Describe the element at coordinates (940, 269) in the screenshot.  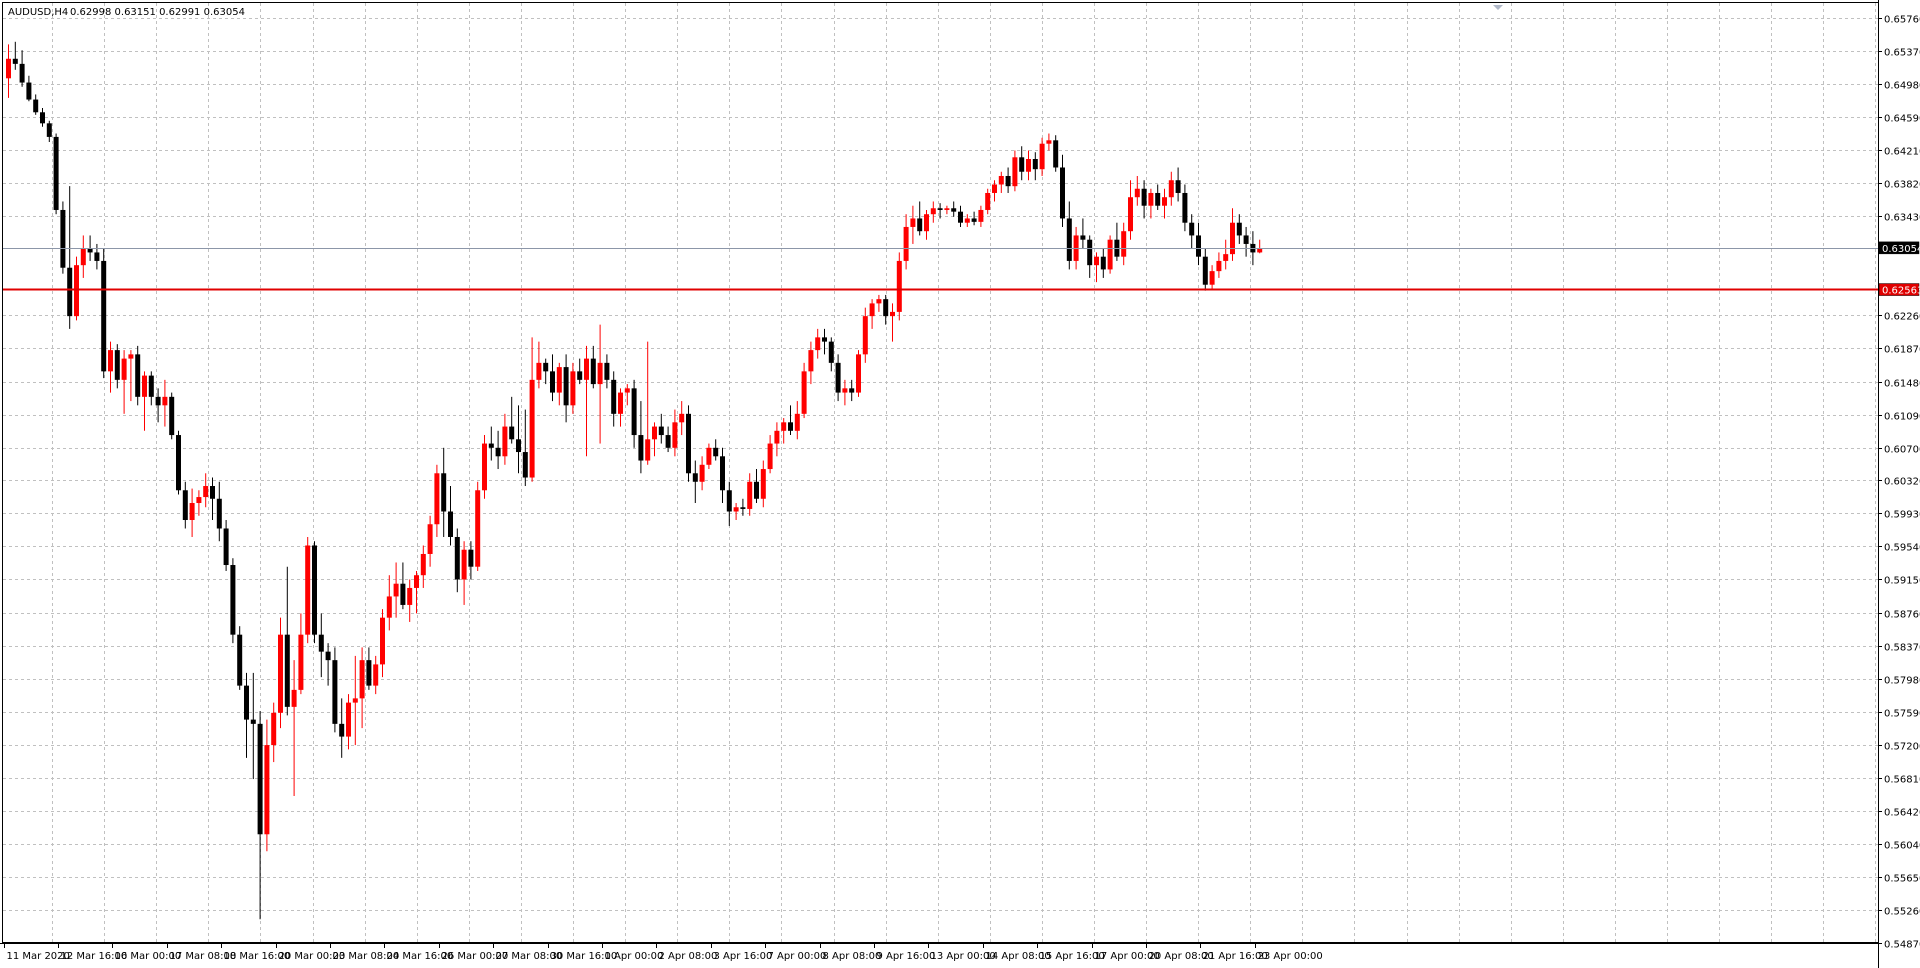
I see `price-lines` at that location.